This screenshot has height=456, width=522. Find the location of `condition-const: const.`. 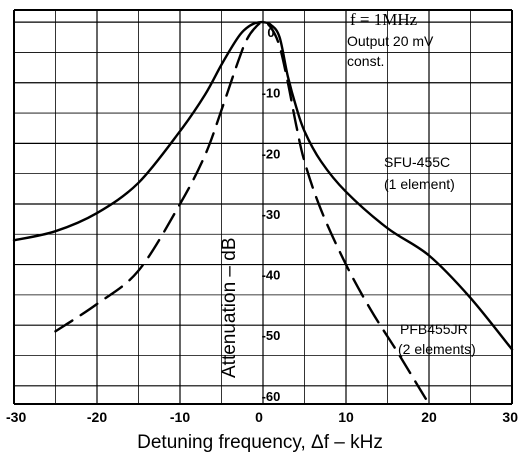

condition-const: const. is located at coordinates (365, 61).